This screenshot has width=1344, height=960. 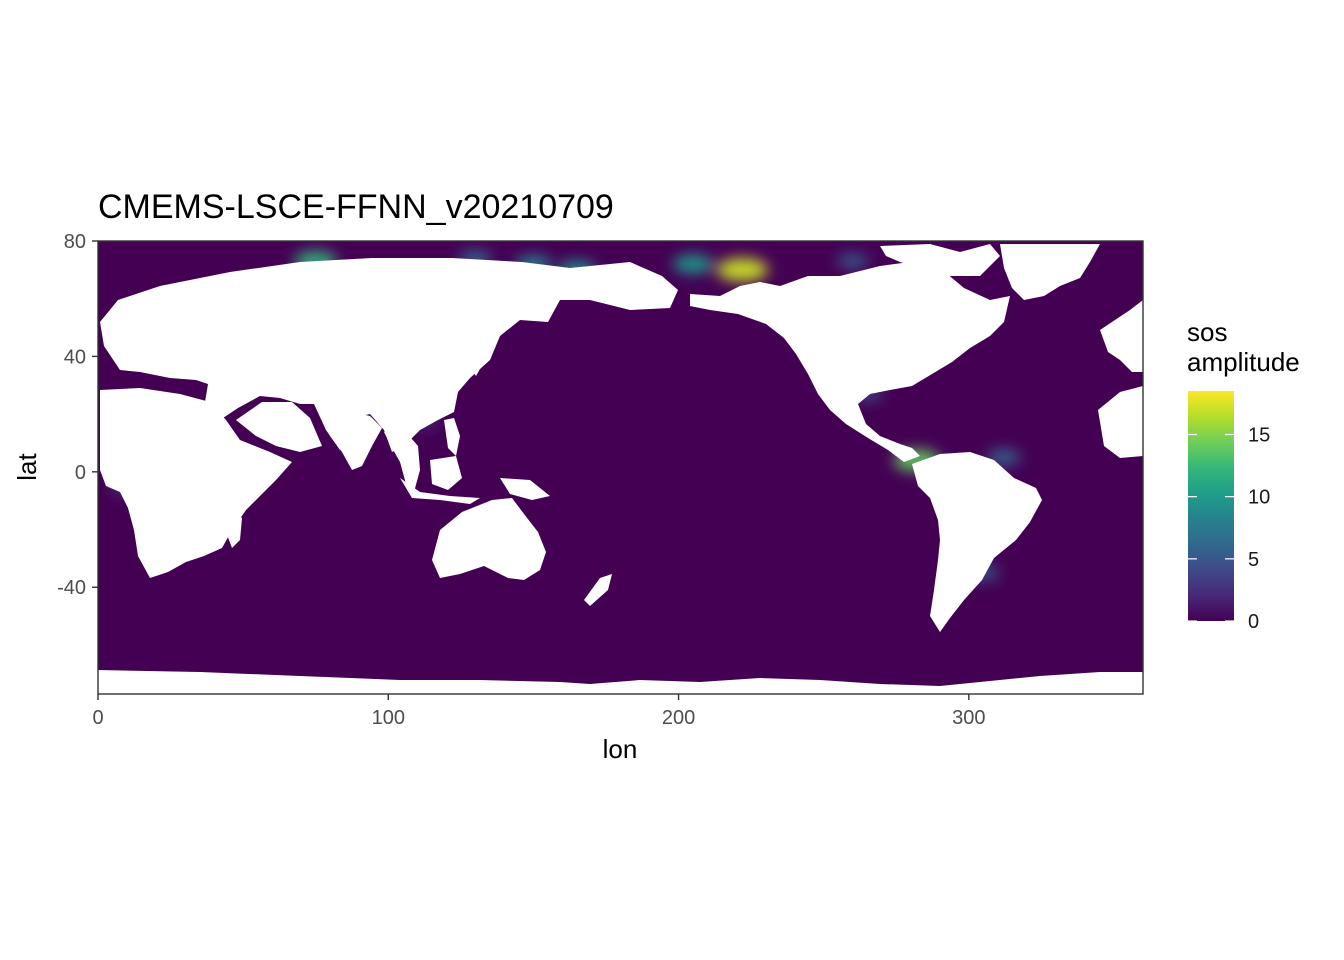 What do you see at coordinates (352, 441) in the screenshot?
I see `land-india` at bounding box center [352, 441].